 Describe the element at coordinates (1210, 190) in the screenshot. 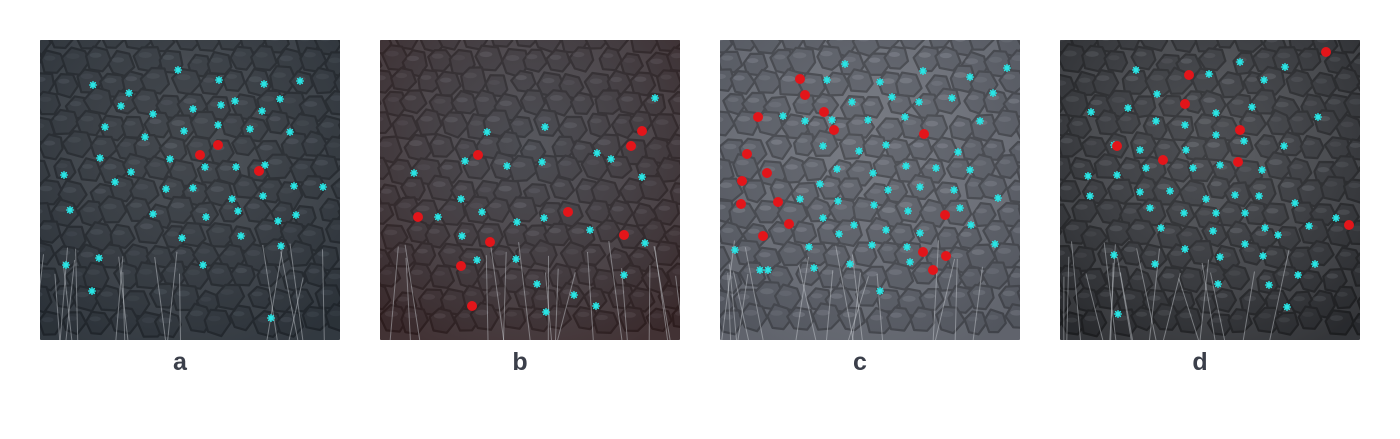

I see `skin-photo-d` at that location.